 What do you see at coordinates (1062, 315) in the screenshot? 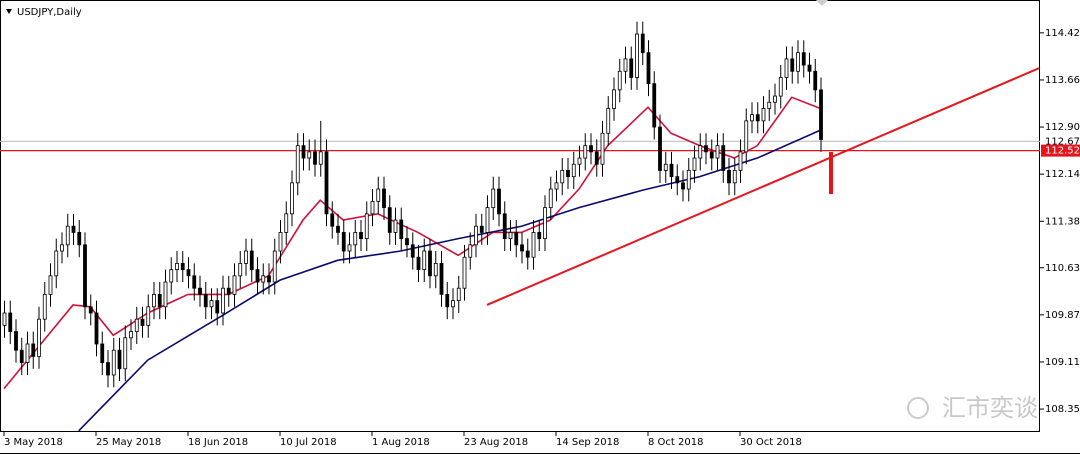
I see `y-tick-label: 109.87` at bounding box center [1062, 315].